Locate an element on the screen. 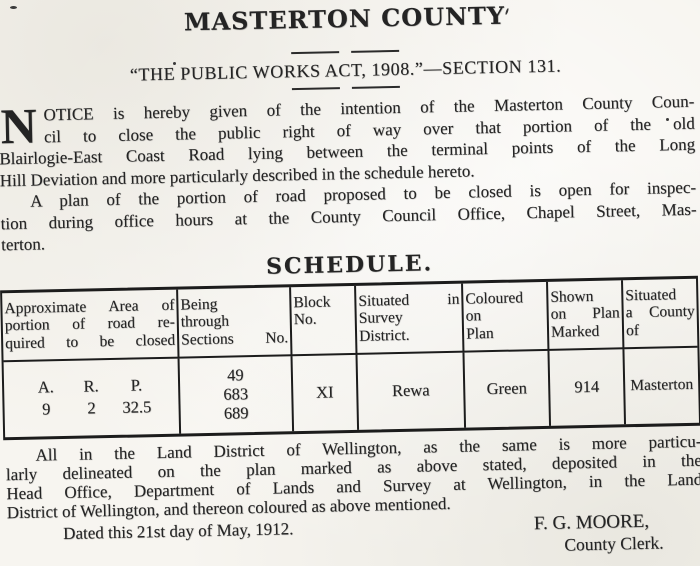 The width and height of the screenshot is (700, 566). col-header-survey-district: Situated in Survey District. is located at coordinates (410, 319).